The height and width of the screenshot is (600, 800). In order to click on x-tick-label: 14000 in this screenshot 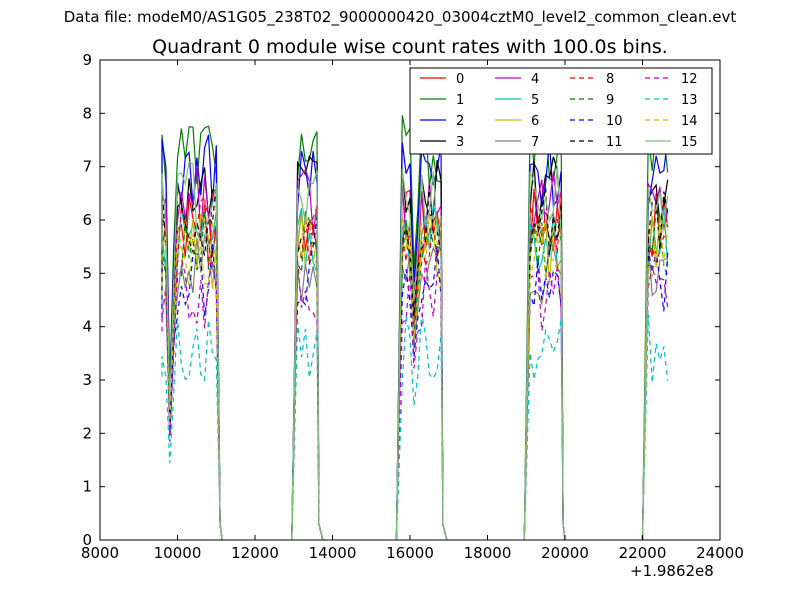, I will do `click(333, 553)`.